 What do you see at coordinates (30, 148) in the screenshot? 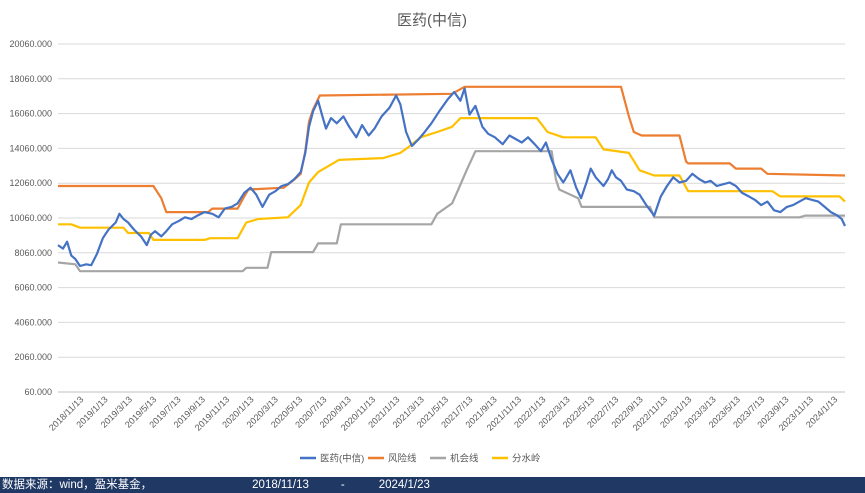
I see `y-tick-label: 14060.000` at bounding box center [30, 148].